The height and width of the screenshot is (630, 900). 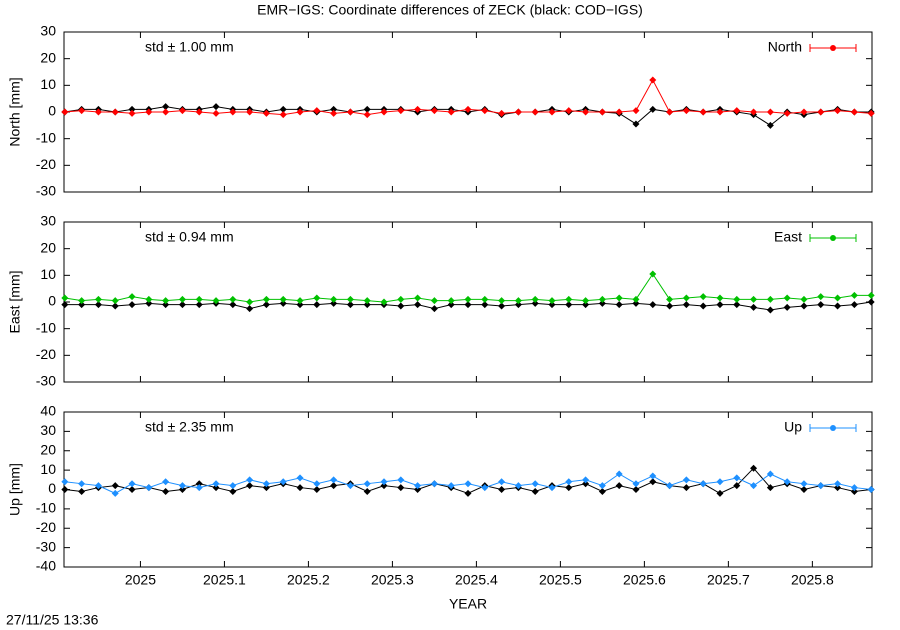 What do you see at coordinates (224, 580) in the screenshot?
I see `x-tick-label: 2025.1` at bounding box center [224, 580].